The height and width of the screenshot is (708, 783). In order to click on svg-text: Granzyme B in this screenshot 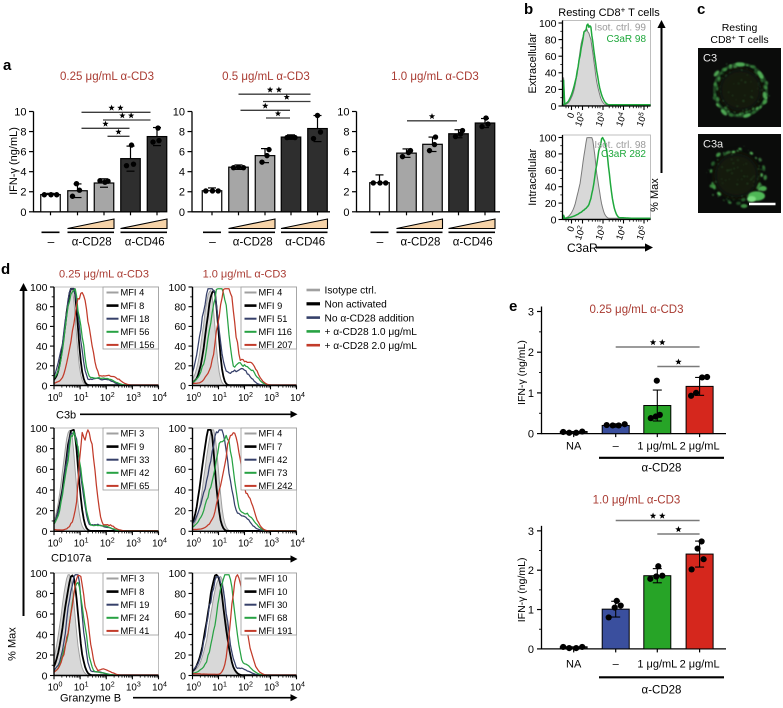, I will do `click(90, 699)`.